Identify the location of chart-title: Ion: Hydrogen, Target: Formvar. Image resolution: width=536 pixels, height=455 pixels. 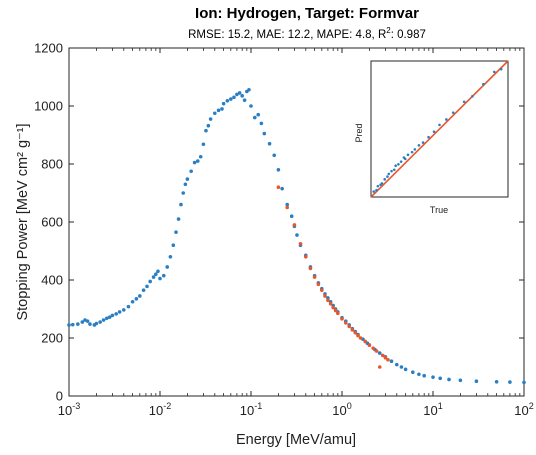
(307, 13).